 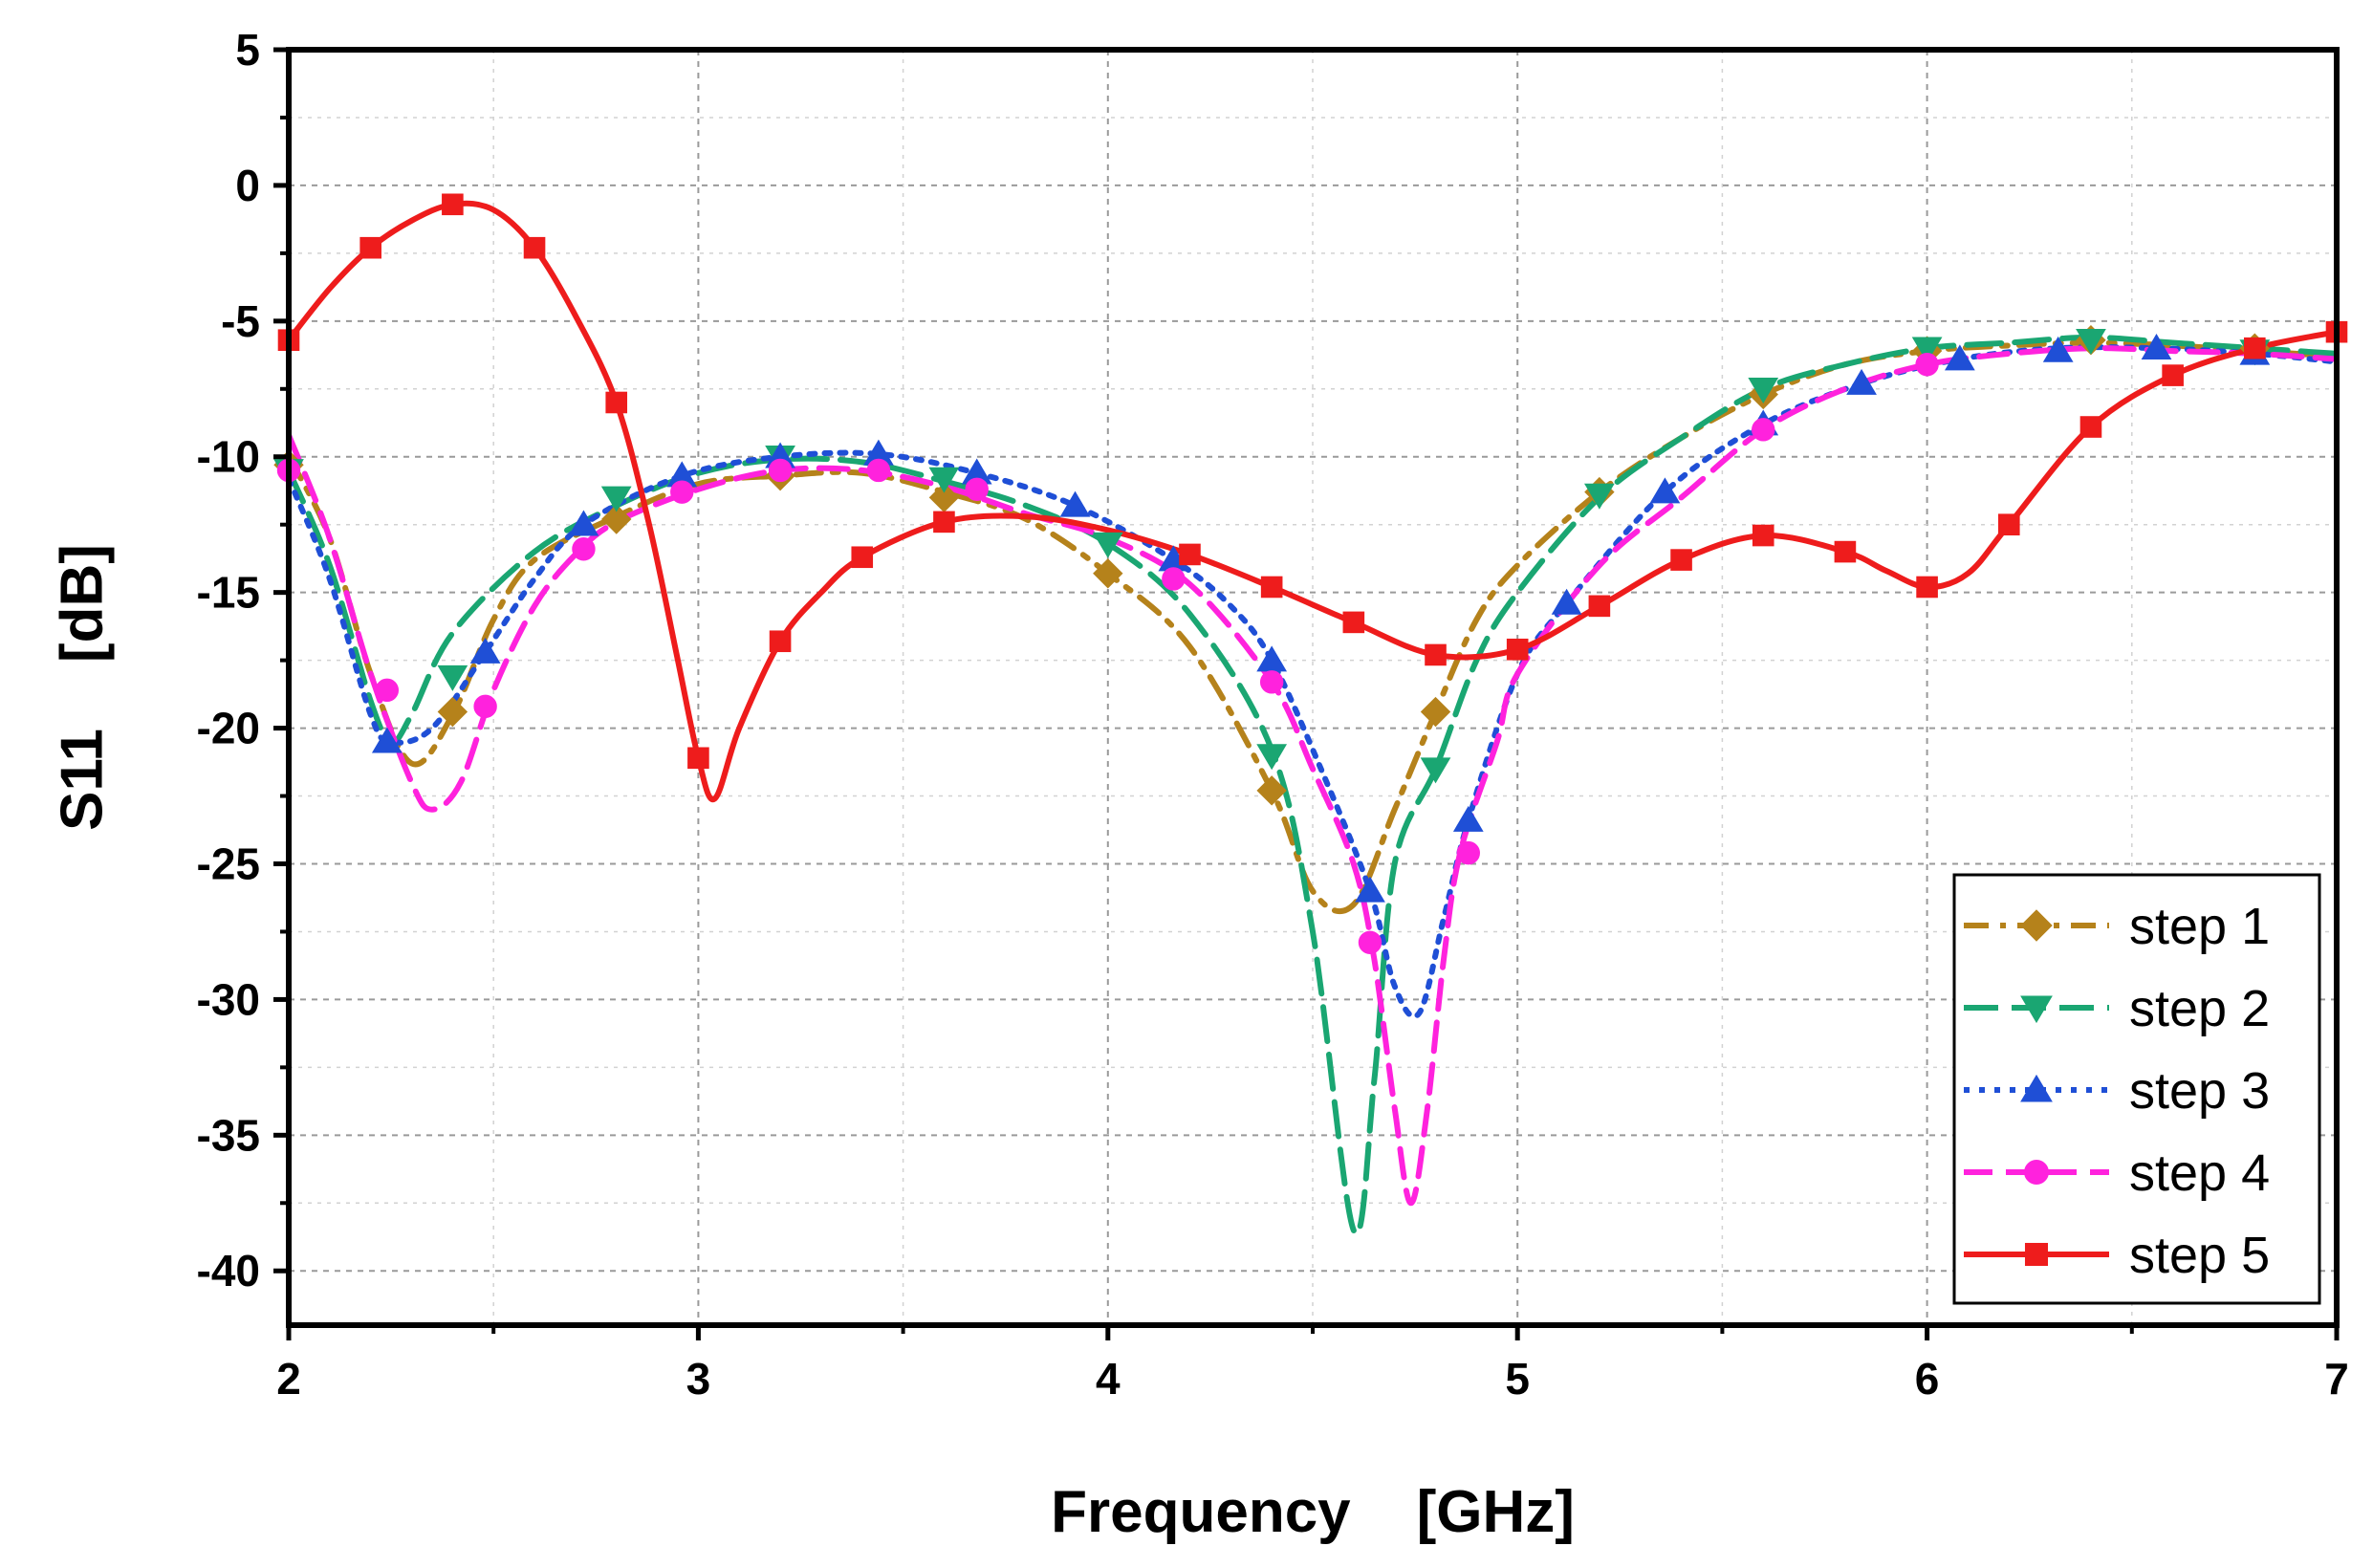 I want to click on legend: step 1 step 2 step 3 step 4 step 5, so click(x=2136, y=1089).